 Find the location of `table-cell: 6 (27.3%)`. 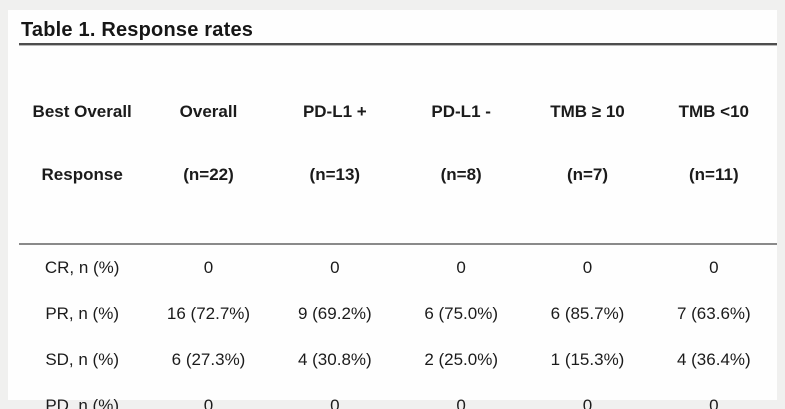

table-cell: 6 (27.3%) is located at coordinates (208, 359).